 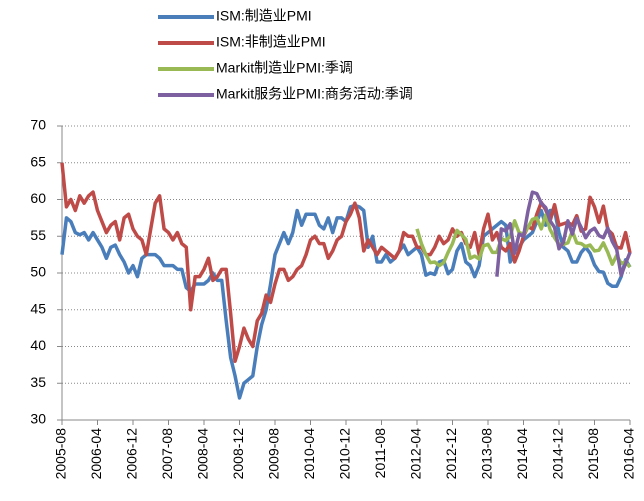 What do you see at coordinates (38, 419) in the screenshot?
I see `y-tick-label: 30` at bounding box center [38, 419].